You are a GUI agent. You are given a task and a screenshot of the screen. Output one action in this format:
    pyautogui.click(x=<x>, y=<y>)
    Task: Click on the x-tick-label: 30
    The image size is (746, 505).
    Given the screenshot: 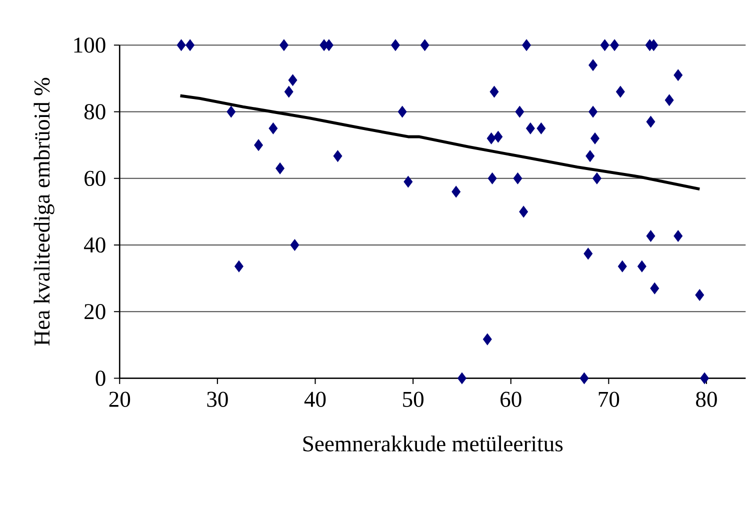 What is the action you would take?
    pyautogui.click(x=217, y=399)
    